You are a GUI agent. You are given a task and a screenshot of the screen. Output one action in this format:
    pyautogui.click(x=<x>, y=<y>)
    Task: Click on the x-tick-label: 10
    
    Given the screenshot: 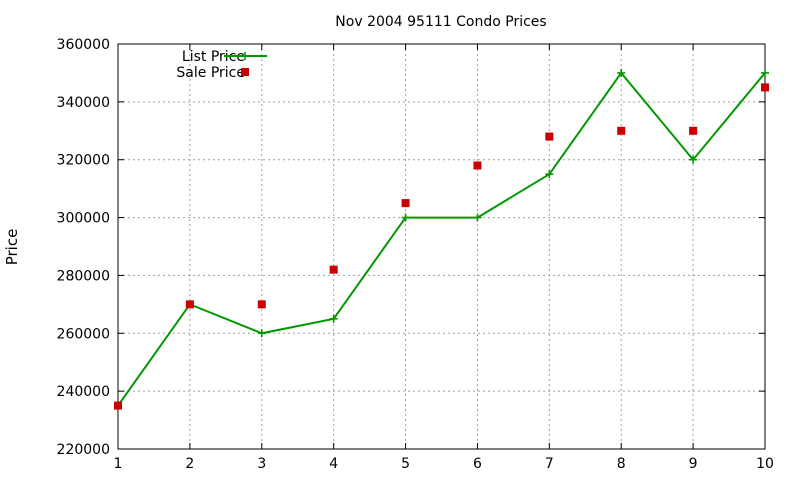 What is the action you would take?
    pyautogui.click(x=765, y=464)
    